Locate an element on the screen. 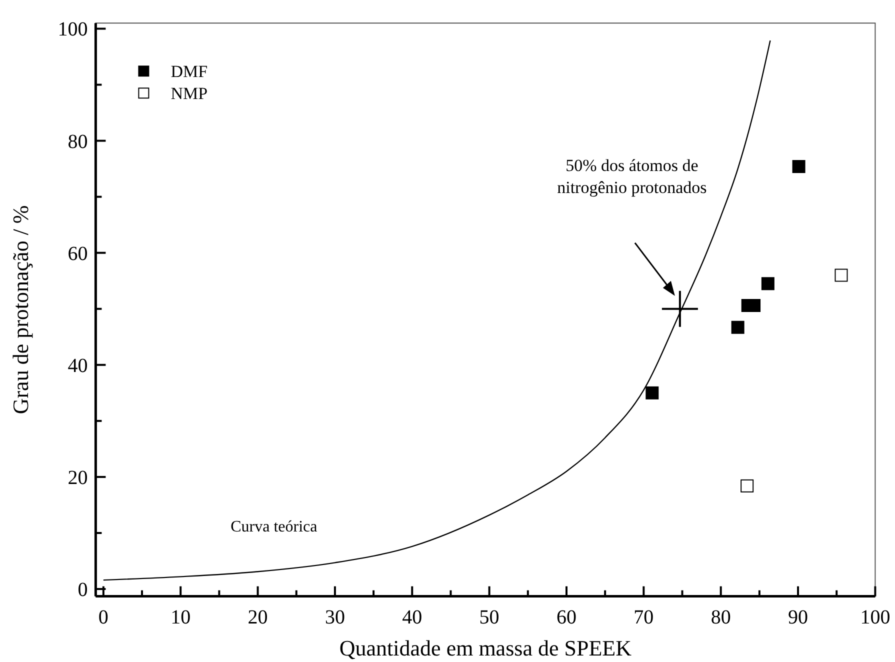 The width and height of the screenshot is (895, 662). y-tick-label: 60 is located at coordinates (78, 253).